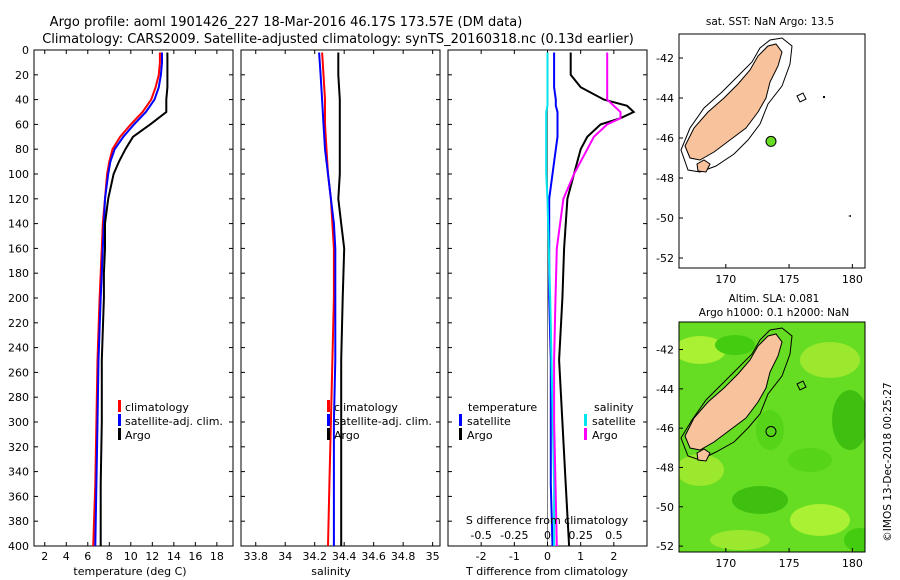 The width and height of the screenshot is (900, 580). Describe the element at coordinates (22, 75) in the screenshot. I see `depth-tick-label: 20` at that location.